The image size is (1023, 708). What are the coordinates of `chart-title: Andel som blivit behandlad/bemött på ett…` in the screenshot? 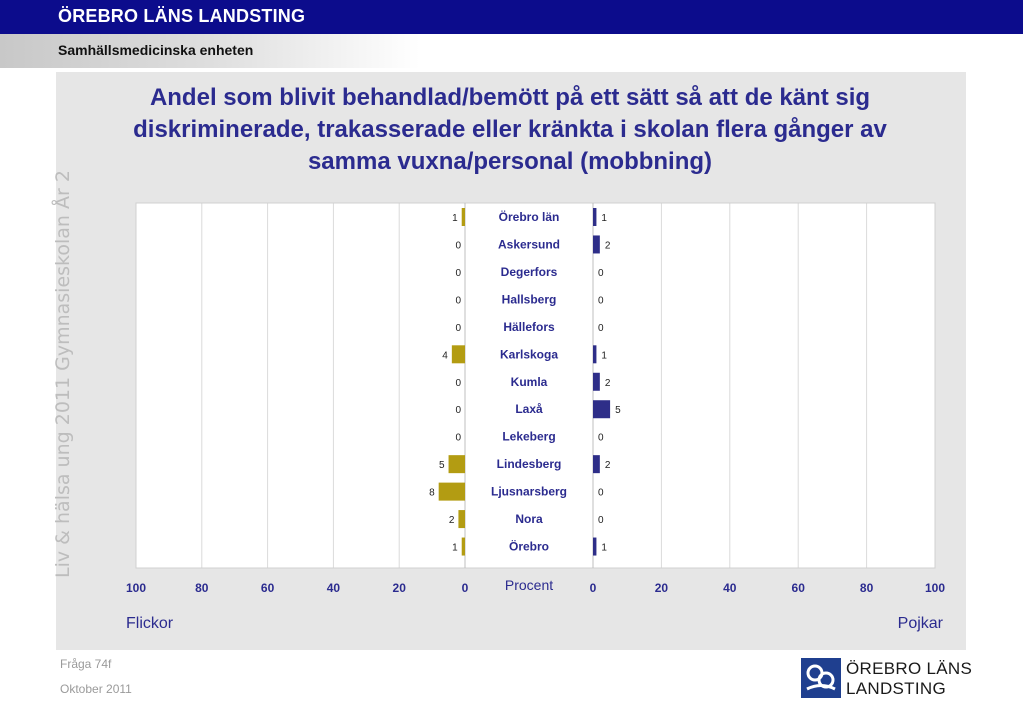 It's located at (510, 129).